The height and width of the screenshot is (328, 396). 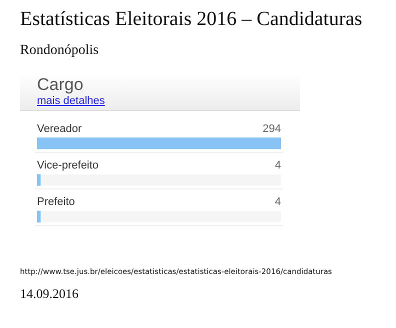 I want to click on y-axis-title: Cargo, so click(x=60, y=84).